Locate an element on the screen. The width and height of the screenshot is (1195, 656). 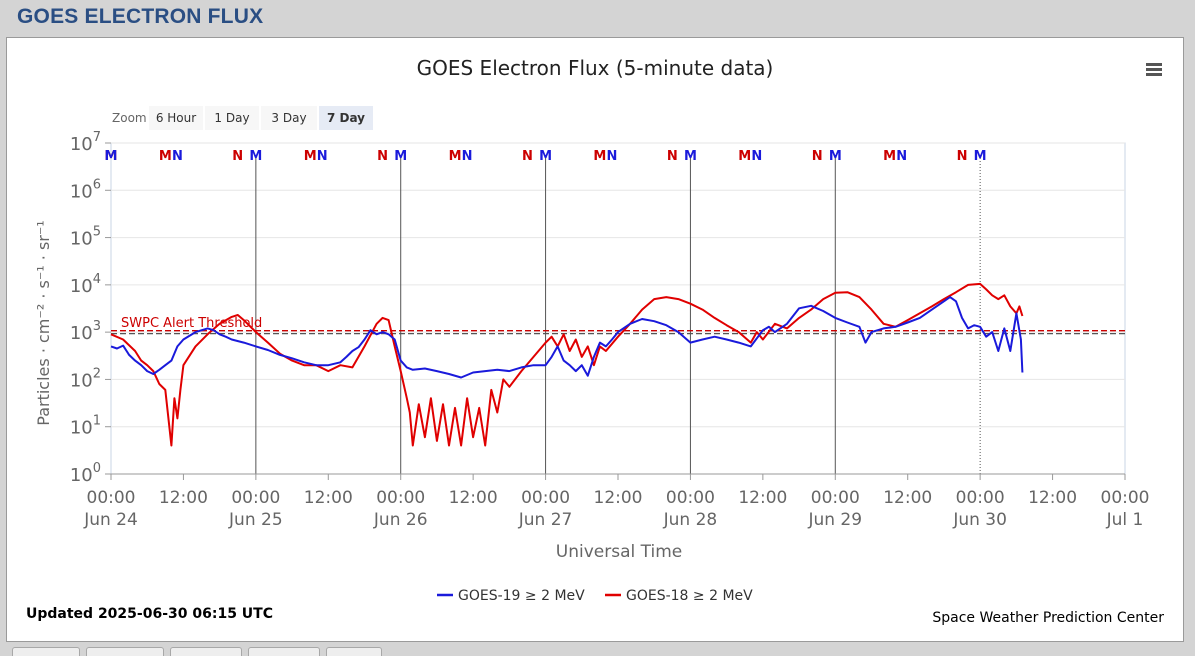
y-tick-exponent: 4 is located at coordinates (97, 279).